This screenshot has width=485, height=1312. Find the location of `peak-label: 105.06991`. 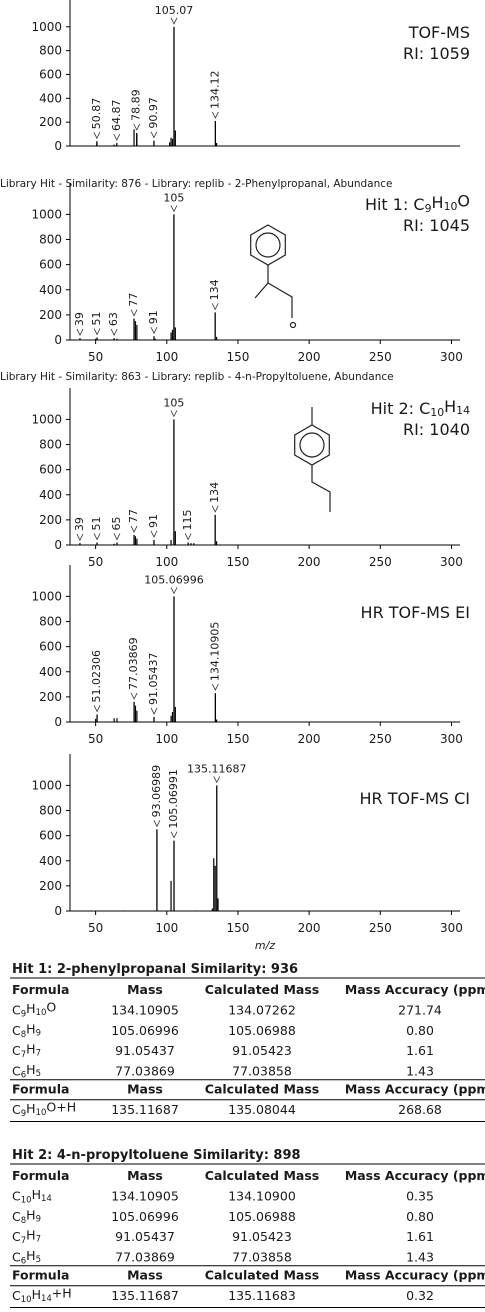

peak-label: 105.06991 is located at coordinates (173, 799).